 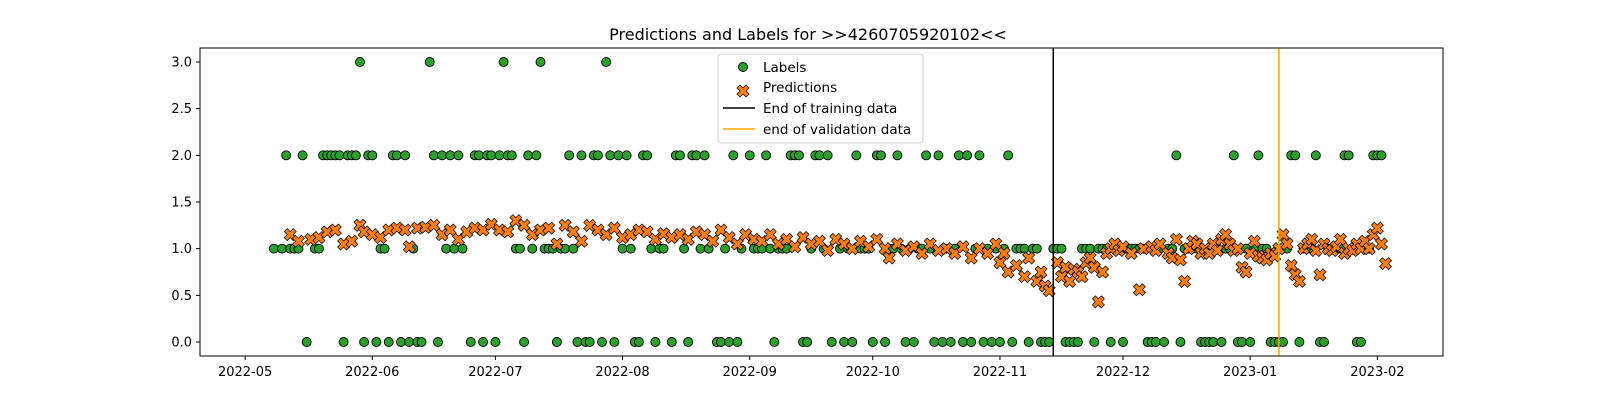 I want to click on y-tick-label: 1.5, so click(x=181, y=203).